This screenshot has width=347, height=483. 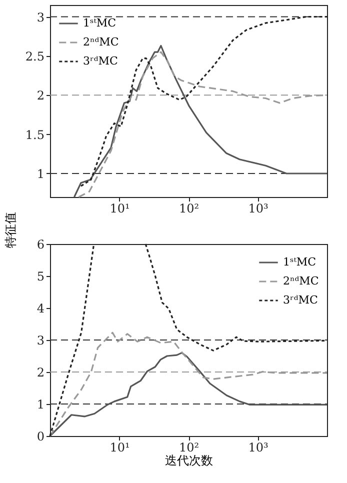 What do you see at coordinates (40, 277) in the screenshot?
I see `y-tick-label: 5` at bounding box center [40, 277].